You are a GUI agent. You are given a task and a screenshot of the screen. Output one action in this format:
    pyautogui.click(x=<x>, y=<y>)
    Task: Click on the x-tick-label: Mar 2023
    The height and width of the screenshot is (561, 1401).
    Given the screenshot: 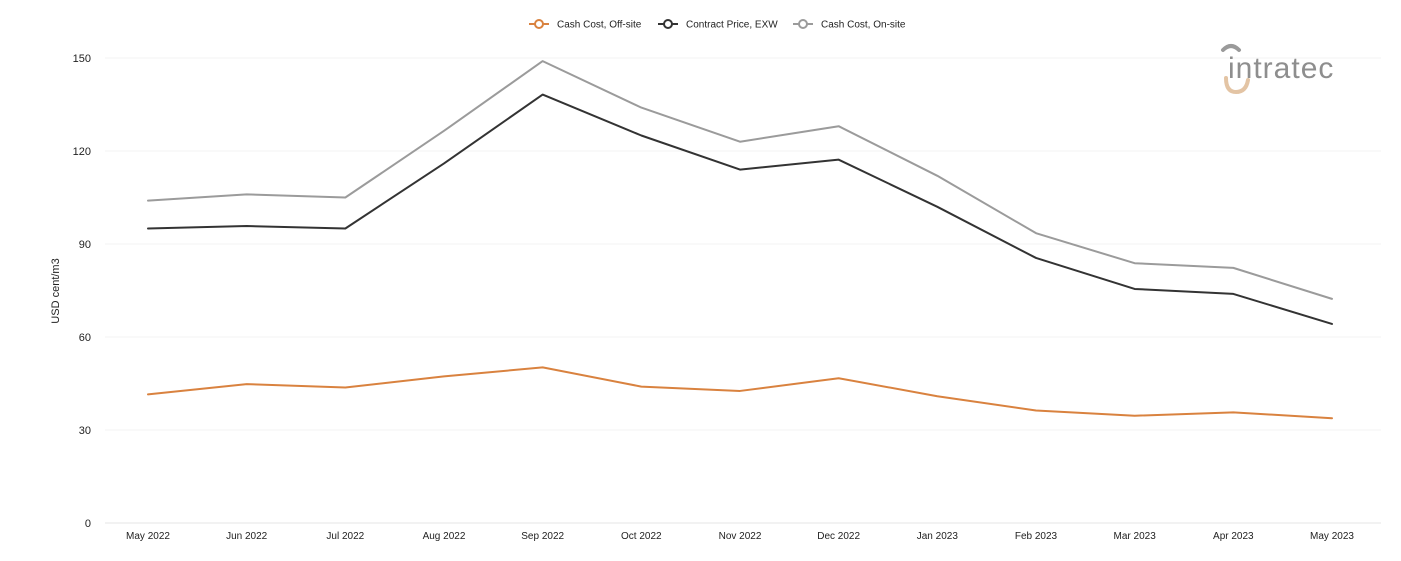 What is the action you would take?
    pyautogui.click(x=1135, y=536)
    